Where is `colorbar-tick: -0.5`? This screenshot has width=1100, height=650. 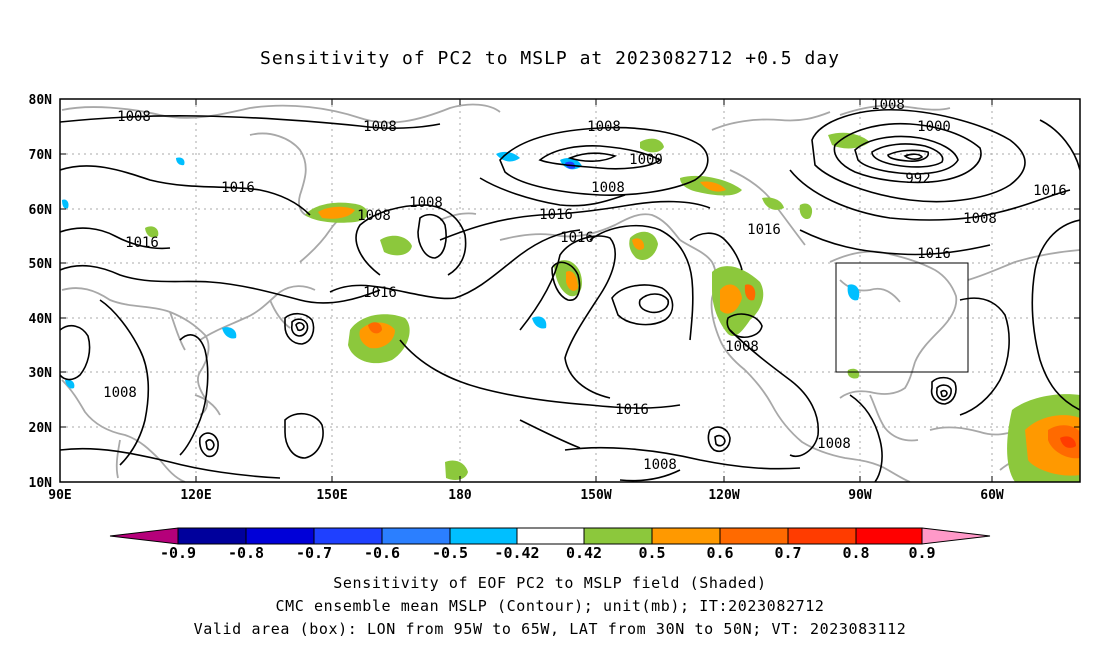
colorbar-tick: -0.5 is located at coordinates (450, 553).